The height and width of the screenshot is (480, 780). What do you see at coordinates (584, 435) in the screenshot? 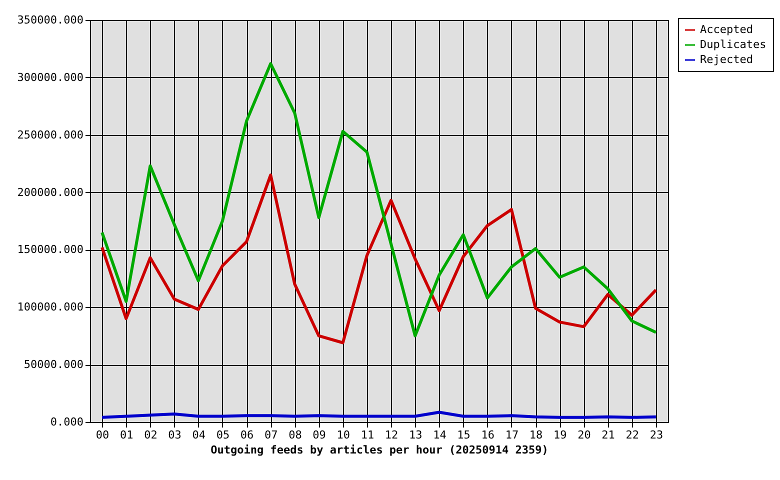
I see `x-tick-label: 20` at bounding box center [584, 435].